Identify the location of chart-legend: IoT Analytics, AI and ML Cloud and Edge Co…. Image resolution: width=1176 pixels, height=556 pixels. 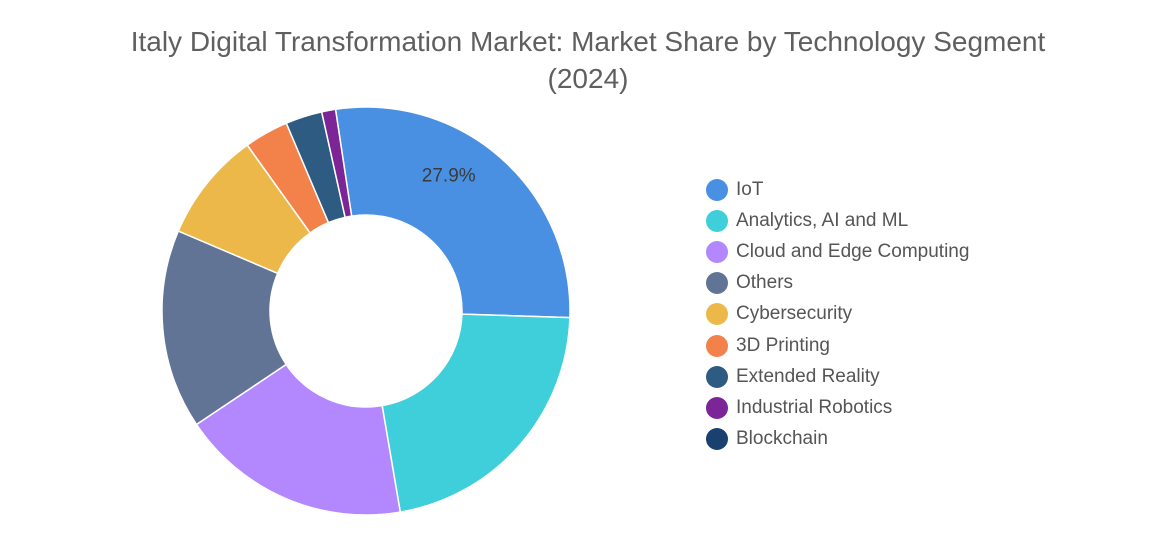
(837, 314).